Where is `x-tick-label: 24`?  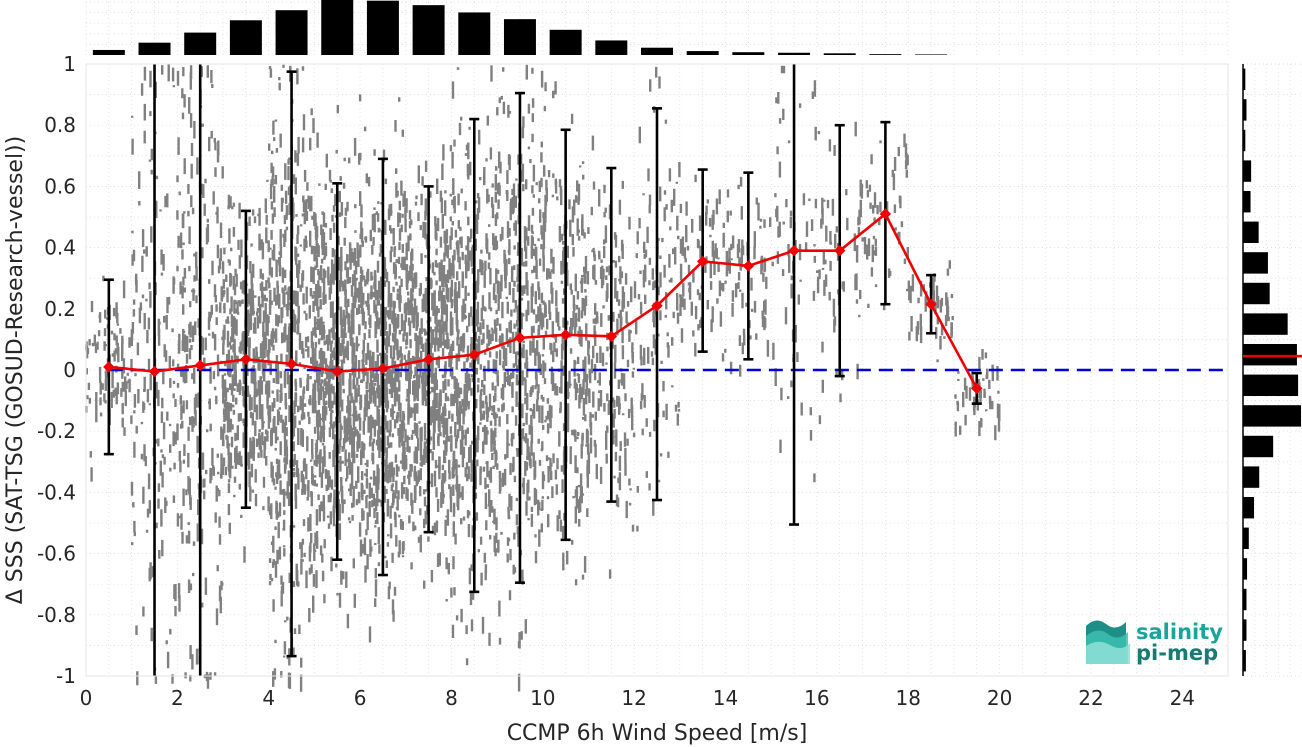 x-tick-label: 24 is located at coordinates (1182, 698).